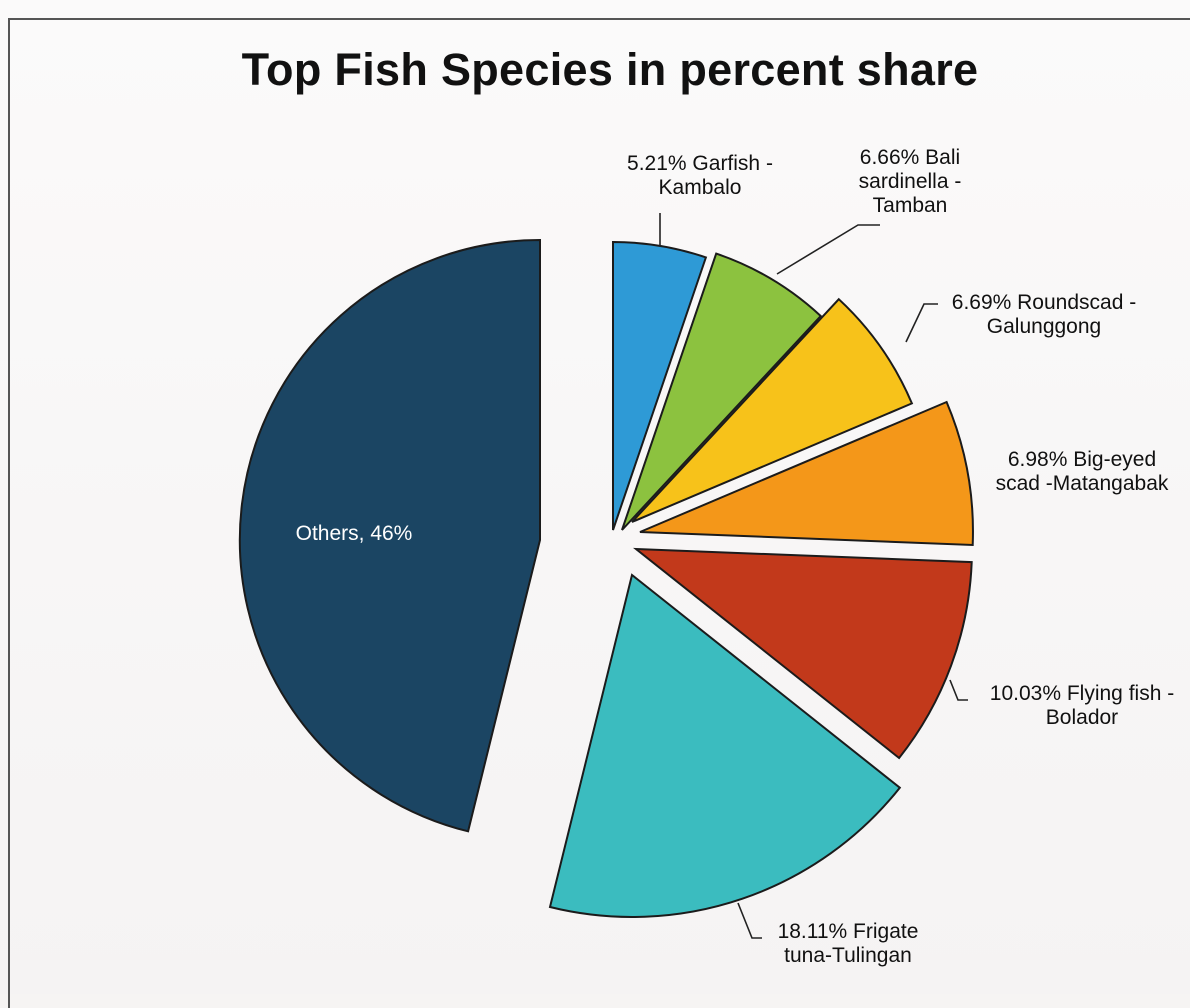 Image resolution: width=1190 pixels, height=1008 pixels. Describe the element at coordinates (910, 181) in the screenshot. I see `slice-label-bali-sardinella-tamban: 6.66% Bali sardinella -Tamban` at that location.